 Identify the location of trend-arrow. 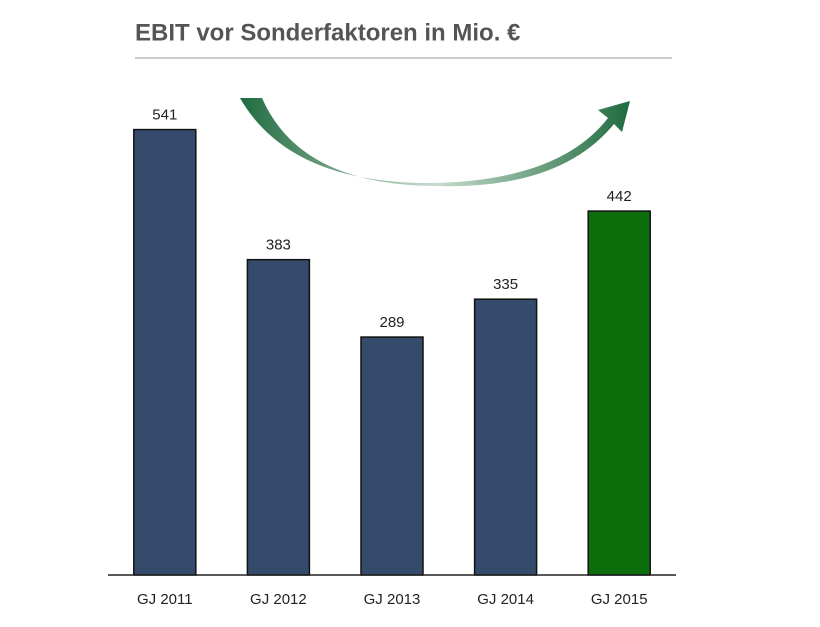
(435, 142).